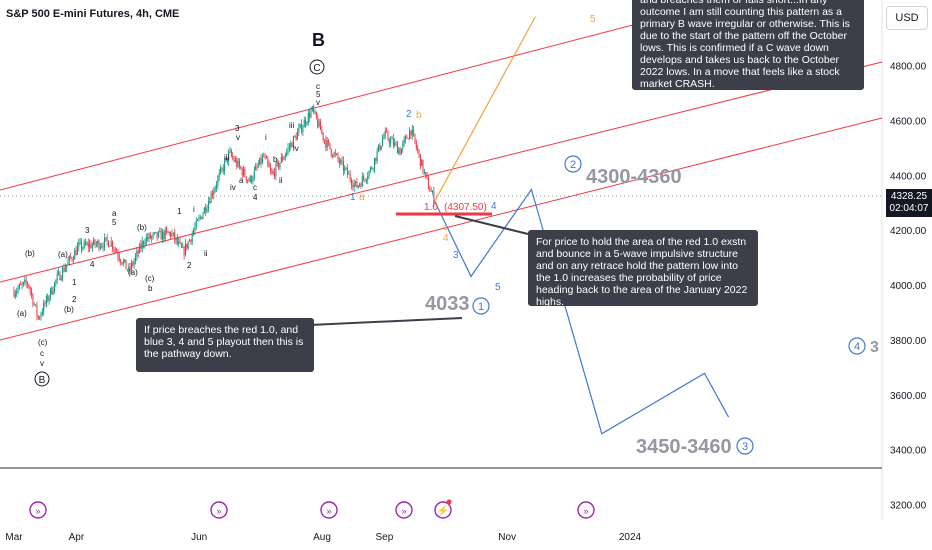 This screenshot has height=550, width=932. Describe the element at coordinates (92, 264) in the screenshot. I see `wave-label-4-left: 4` at that location.